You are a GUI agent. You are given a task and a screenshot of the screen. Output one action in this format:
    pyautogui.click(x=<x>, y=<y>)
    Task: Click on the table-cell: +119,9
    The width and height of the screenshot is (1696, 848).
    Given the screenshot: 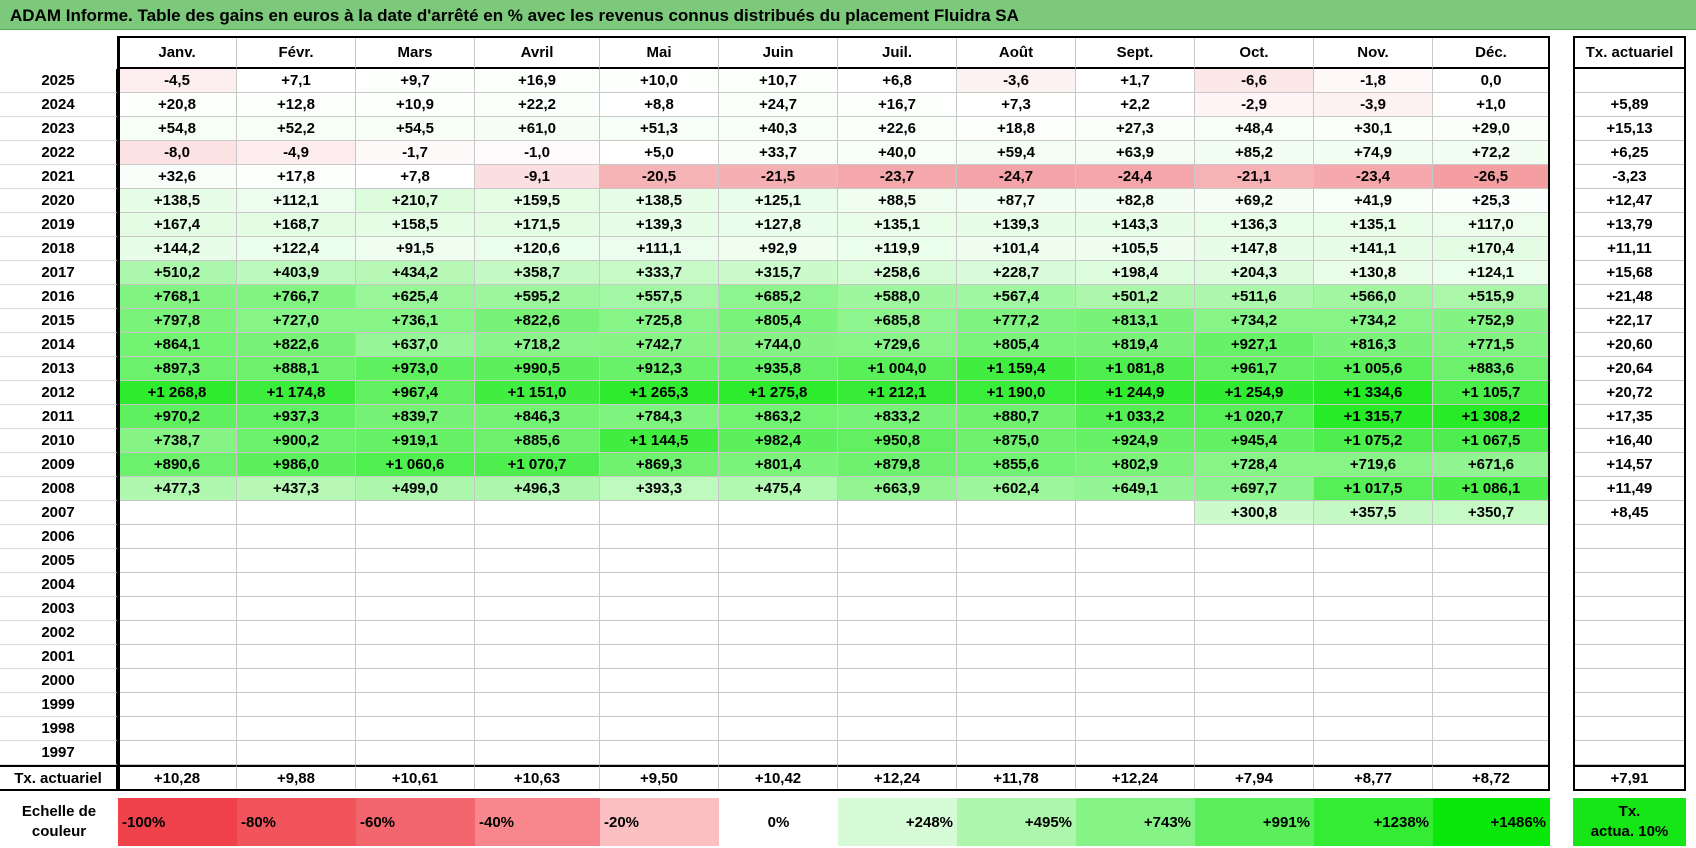 What is the action you would take?
    pyautogui.click(x=897, y=249)
    